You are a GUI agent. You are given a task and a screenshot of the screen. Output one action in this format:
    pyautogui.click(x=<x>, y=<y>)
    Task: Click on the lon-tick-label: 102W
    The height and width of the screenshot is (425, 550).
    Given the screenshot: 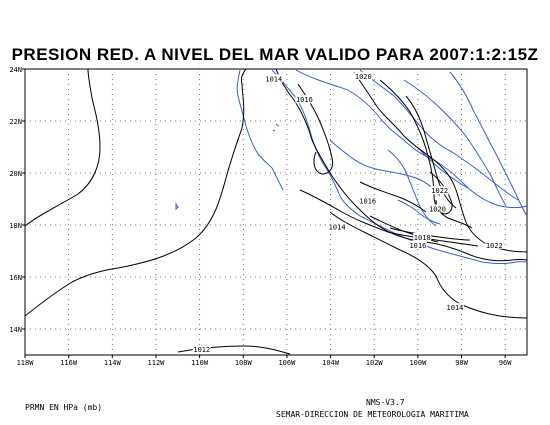 What is the action you would take?
    pyautogui.click(x=375, y=363)
    